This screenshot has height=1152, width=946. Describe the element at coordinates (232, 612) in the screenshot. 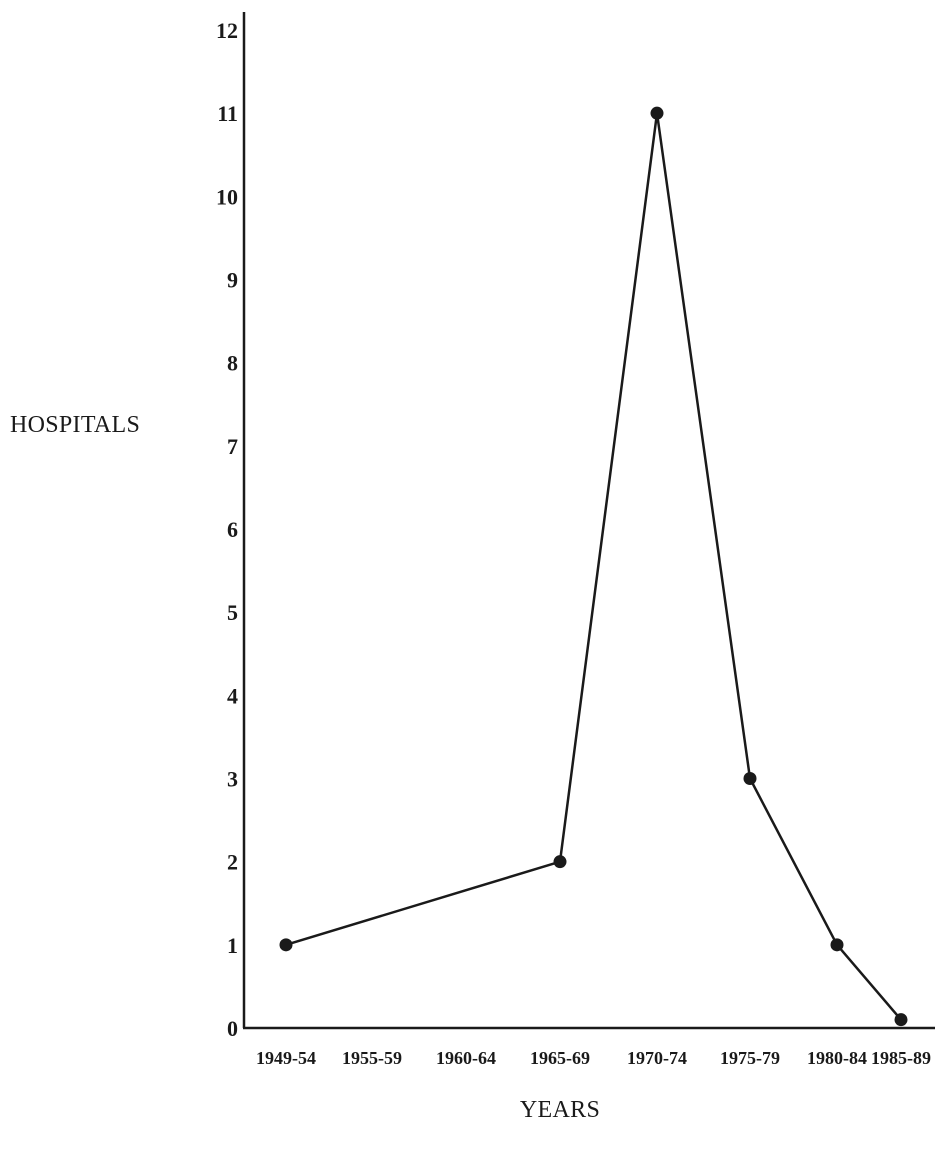

I see `y-tick-label: 5` at that location.